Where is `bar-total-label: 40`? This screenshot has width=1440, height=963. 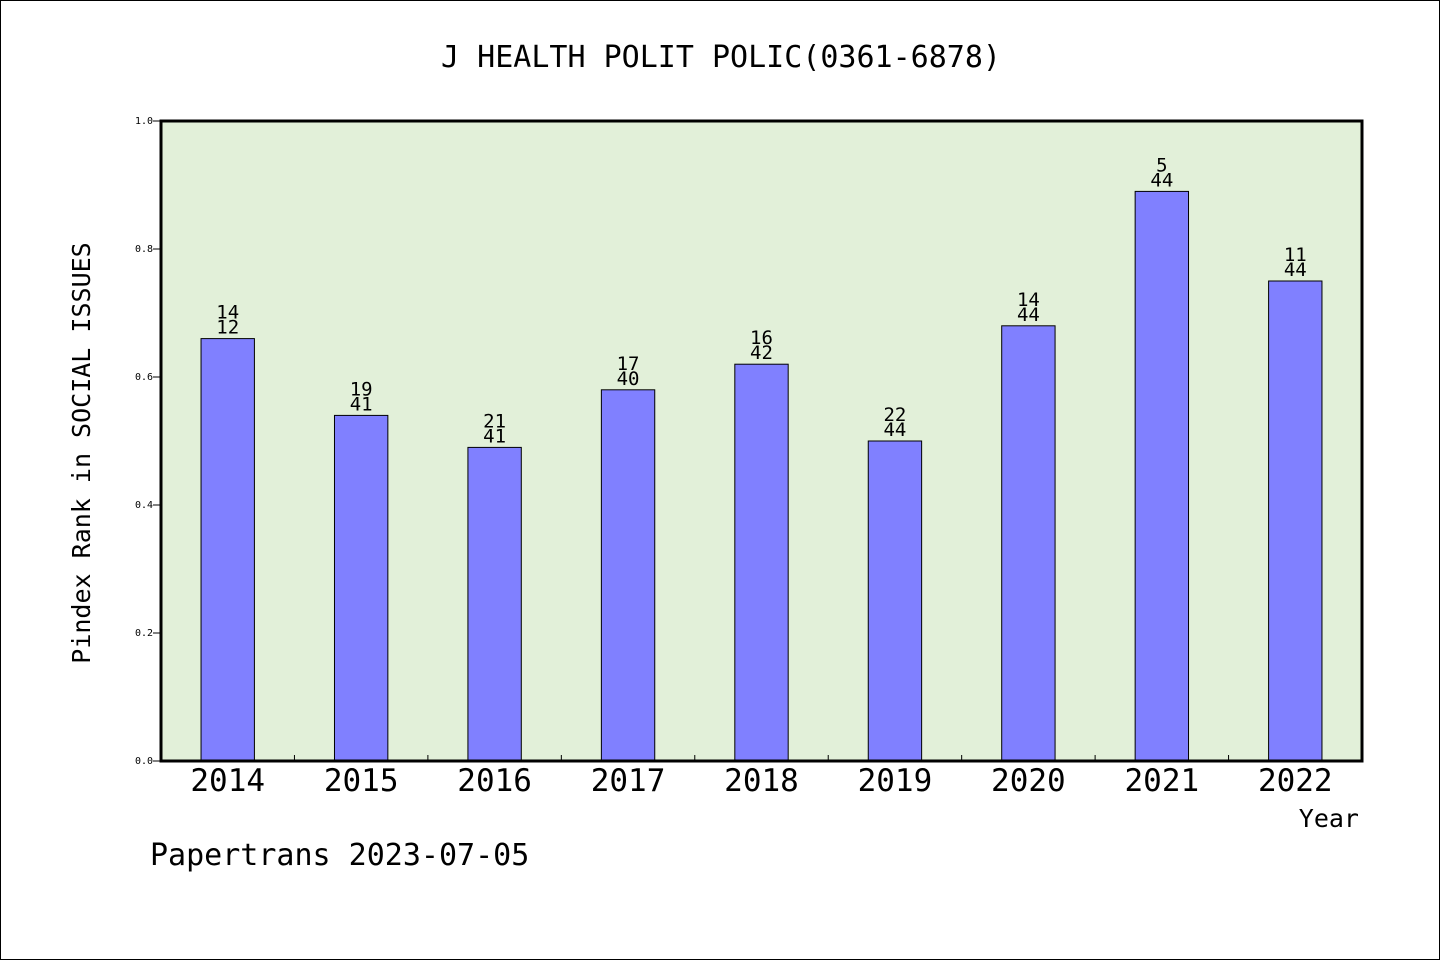
bar-total-label: 40 is located at coordinates (628, 379).